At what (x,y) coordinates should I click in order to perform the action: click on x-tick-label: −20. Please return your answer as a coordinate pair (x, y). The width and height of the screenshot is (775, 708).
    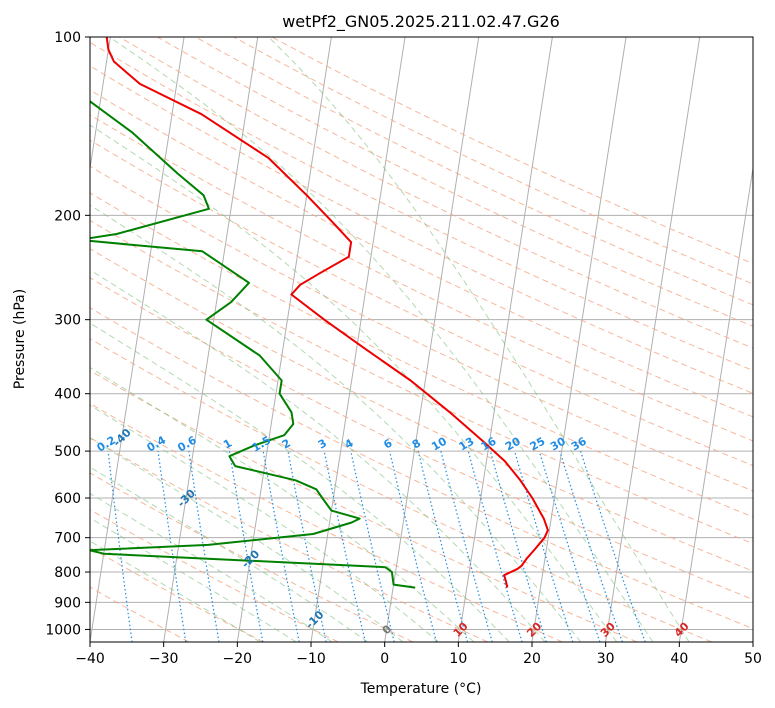
    Looking at the image, I should click on (238, 659).